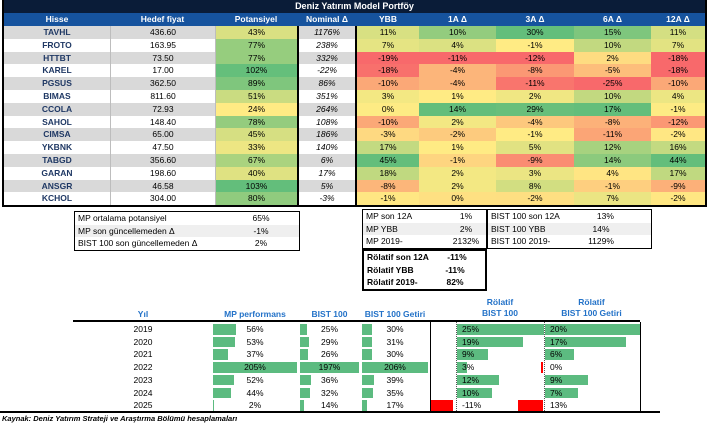  I want to click on performance-row: 2022 205% 197% 206% 3% 0%, so click(340, 367).